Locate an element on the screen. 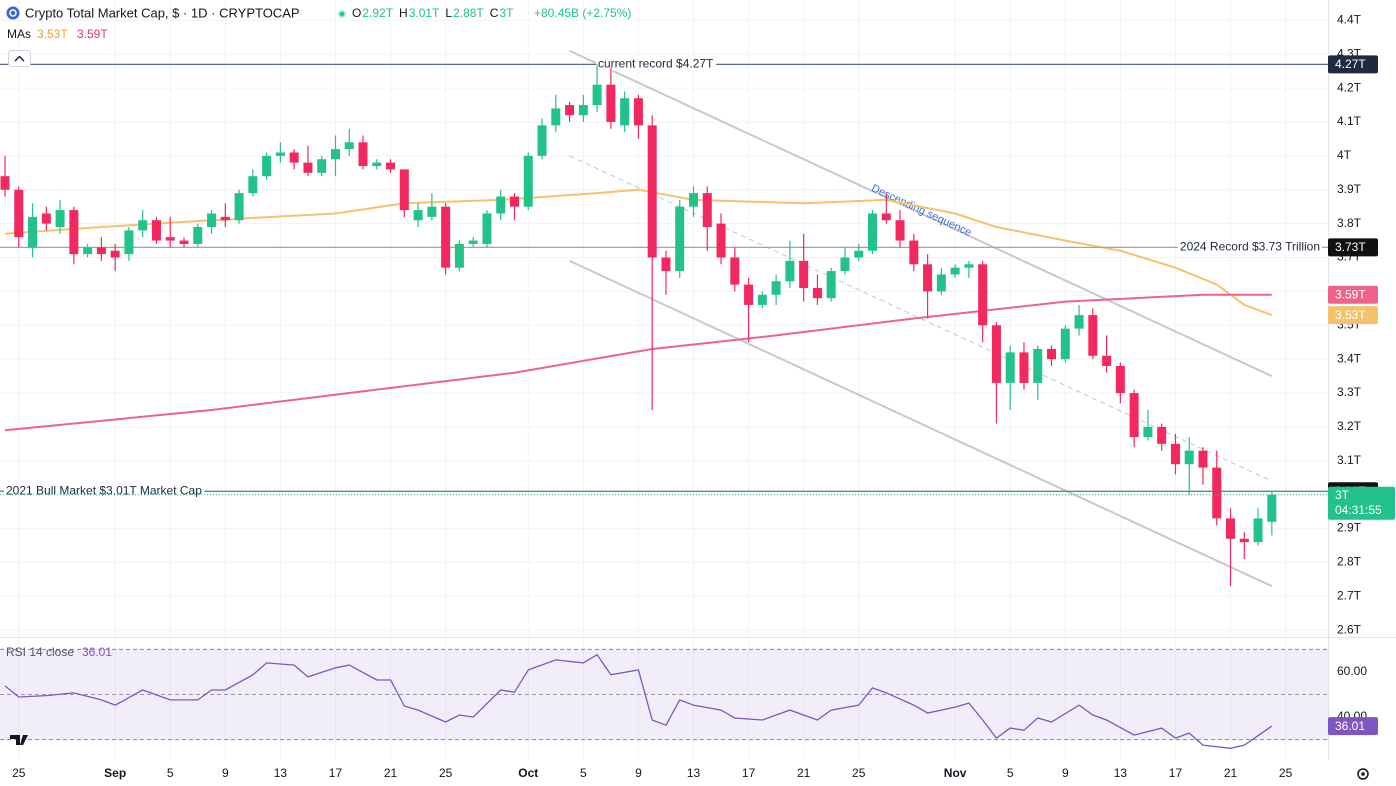  y-tick-label: 3.3T is located at coordinates (1349, 392).